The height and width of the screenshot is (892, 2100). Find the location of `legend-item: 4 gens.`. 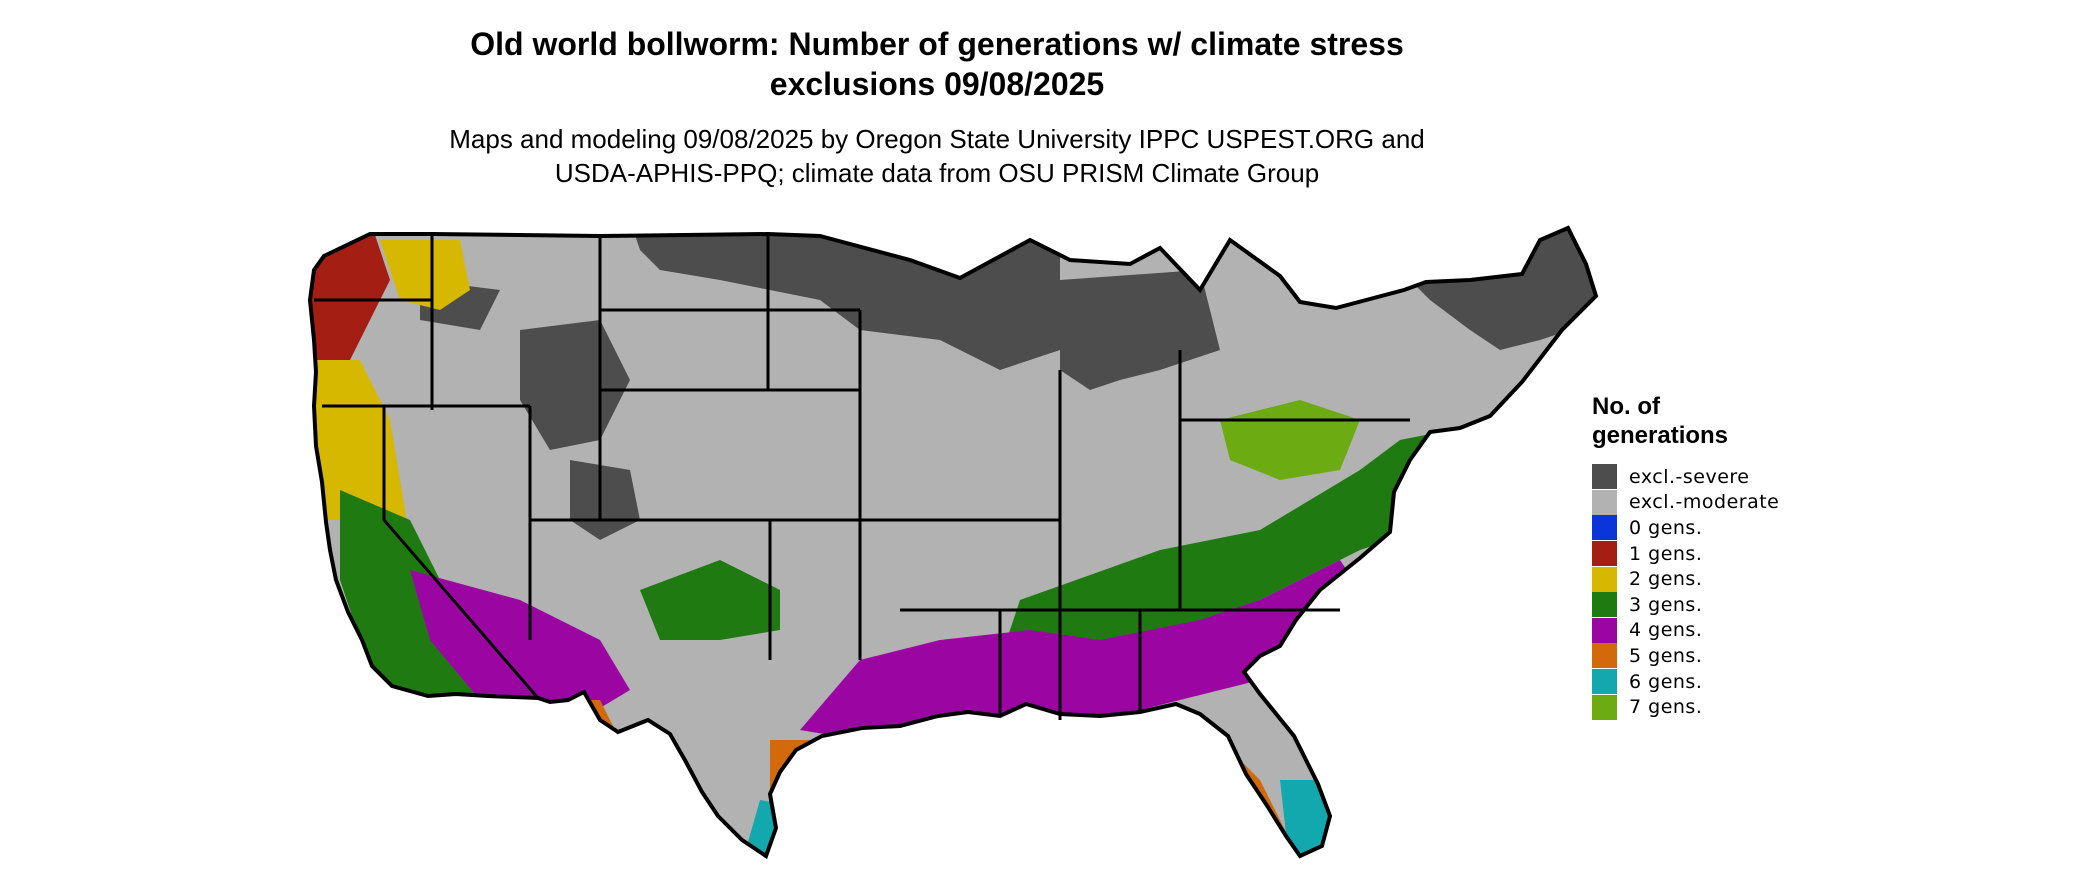

legend-item: 4 gens. is located at coordinates (1722, 630).